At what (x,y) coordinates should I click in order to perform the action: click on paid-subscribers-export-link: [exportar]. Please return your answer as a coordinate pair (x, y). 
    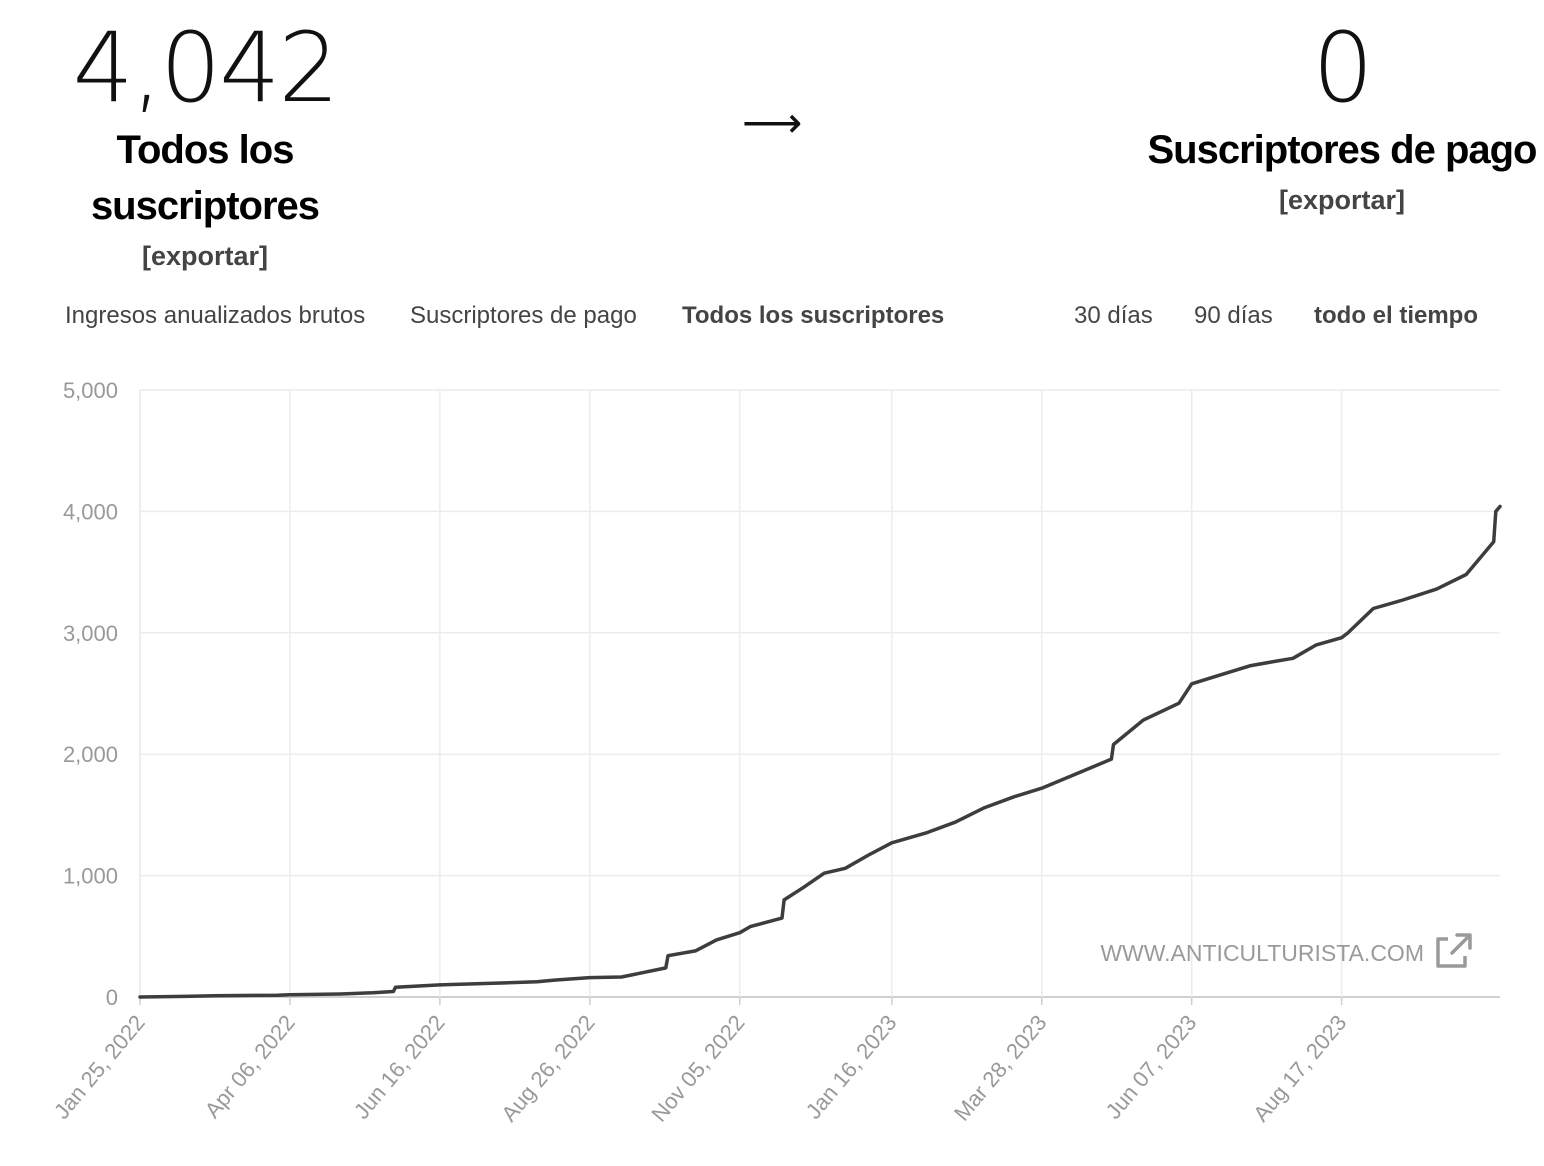
    Looking at the image, I should click on (1342, 200).